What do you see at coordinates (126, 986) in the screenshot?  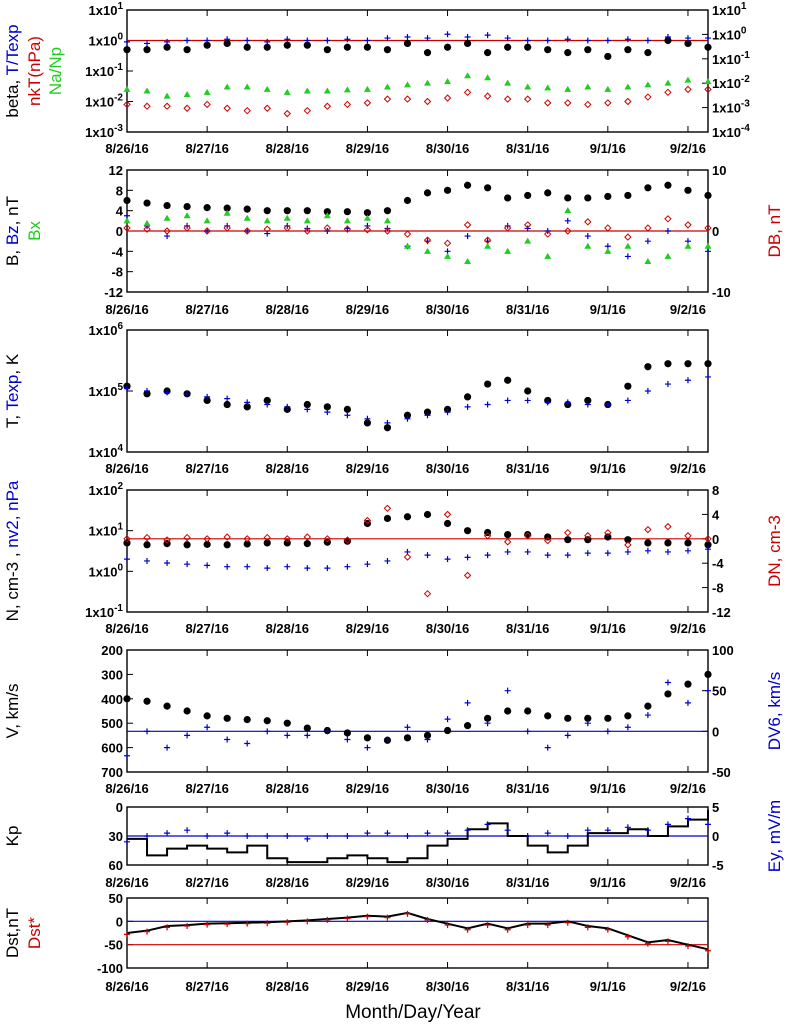 I see `x-date-label: 8/26/16` at bounding box center [126, 986].